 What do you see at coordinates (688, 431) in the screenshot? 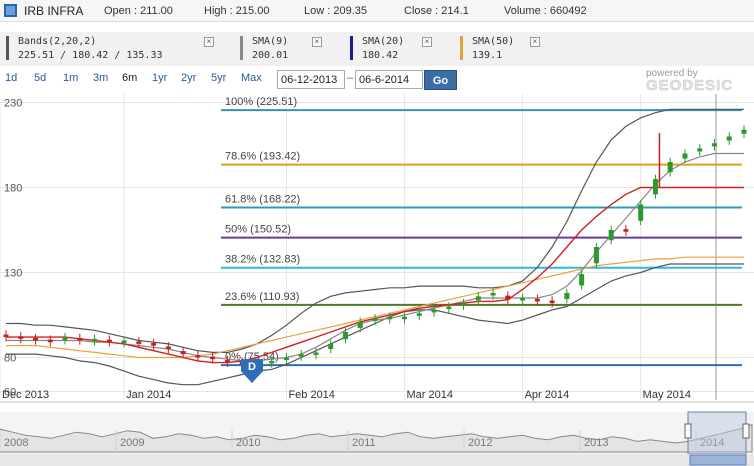
I see `navigator-left-handle` at bounding box center [688, 431].